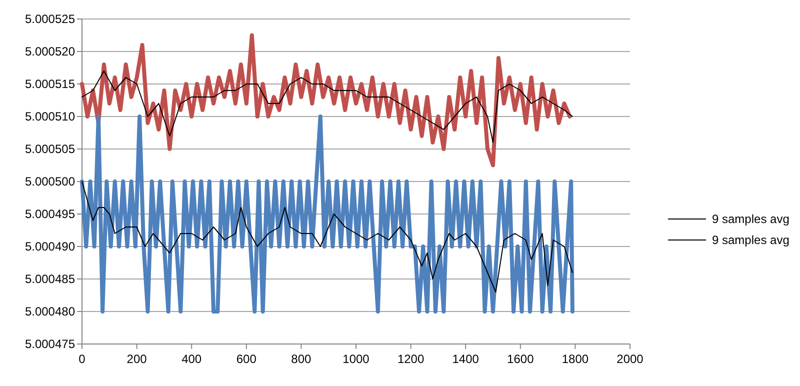 The width and height of the screenshot is (800, 386). What do you see at coordinates (50, 311) in the screenshot?
I see `y-tick-label: 5.000480` at bounding box center [50, 311].